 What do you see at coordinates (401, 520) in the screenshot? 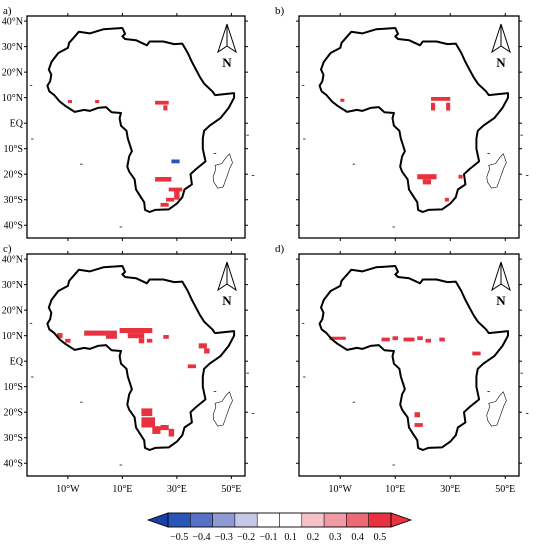
I see `colorbar-high-extend` at bounding box center [401, 520].